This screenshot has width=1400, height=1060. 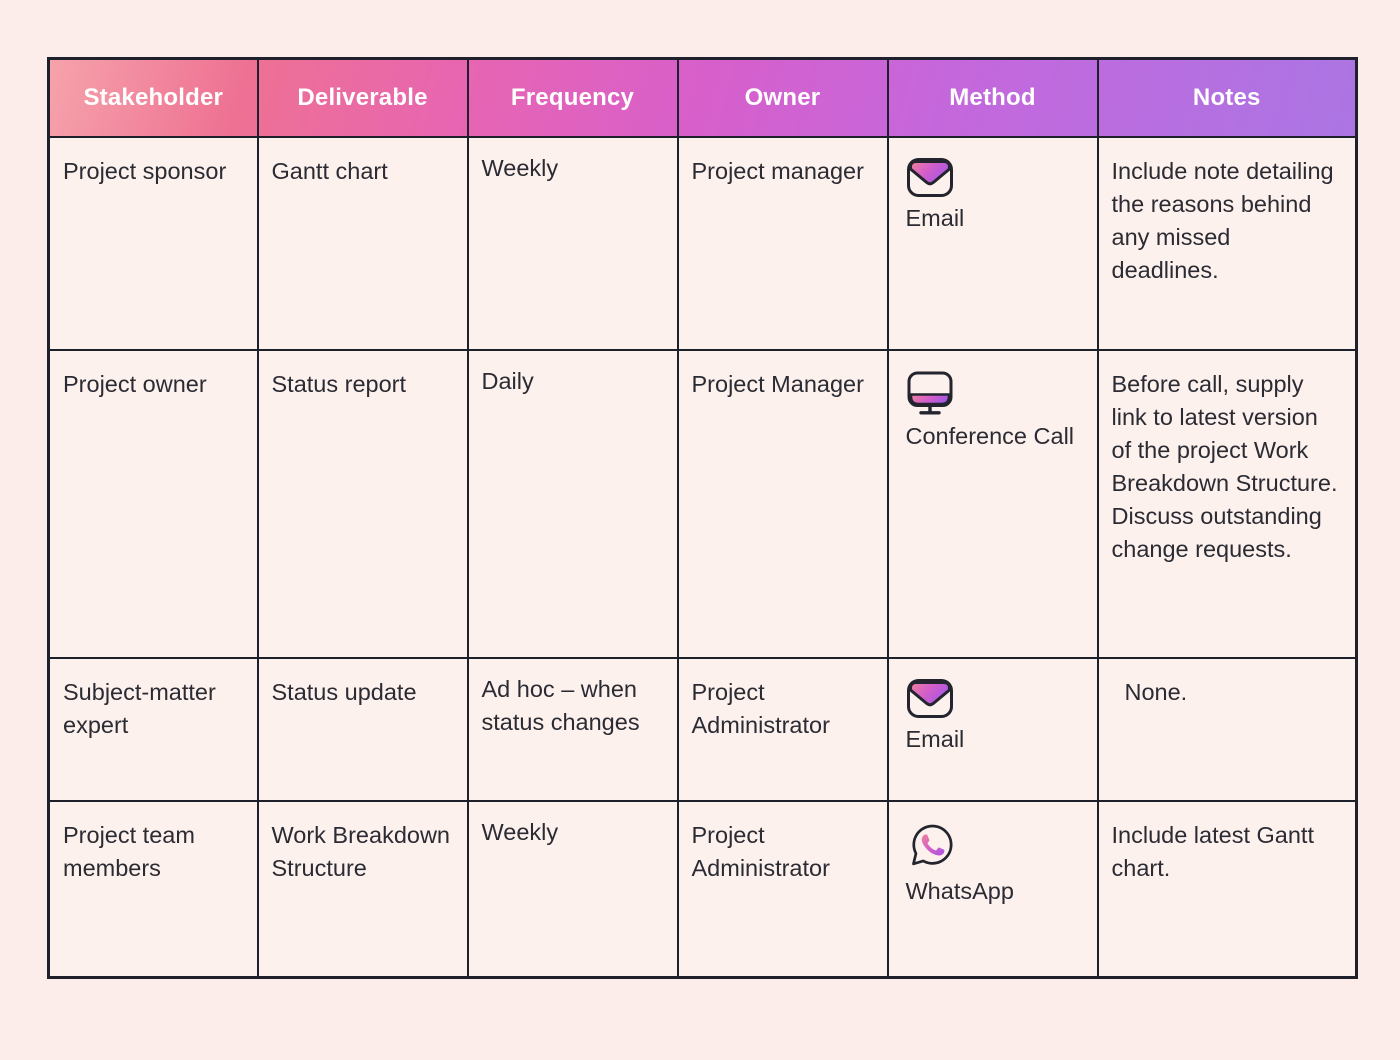 What do you see at coordinates (153, 243) in the screenshot?
I see `cell-stakeholder: Project sponsor` at bounding box center [153, 243].